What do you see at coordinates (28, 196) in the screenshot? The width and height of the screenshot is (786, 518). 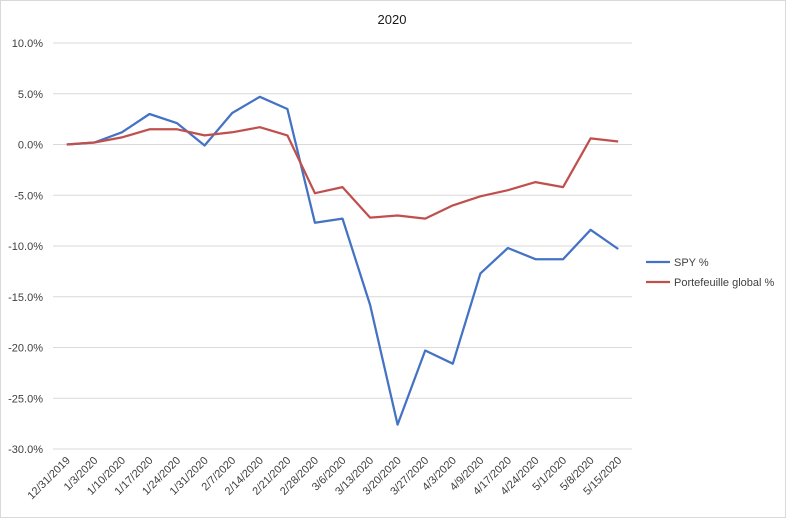 I see `y-tick-label: -5.0%` at bounding box center [28, 196].